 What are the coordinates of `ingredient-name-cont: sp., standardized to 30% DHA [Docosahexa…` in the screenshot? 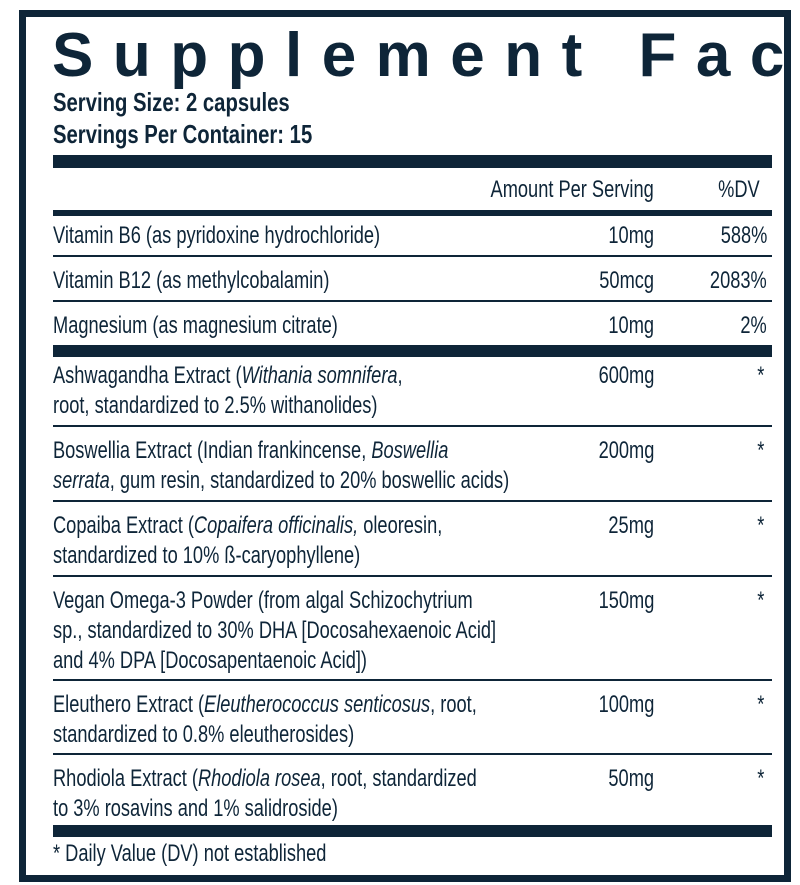 It's located at (275, 630).